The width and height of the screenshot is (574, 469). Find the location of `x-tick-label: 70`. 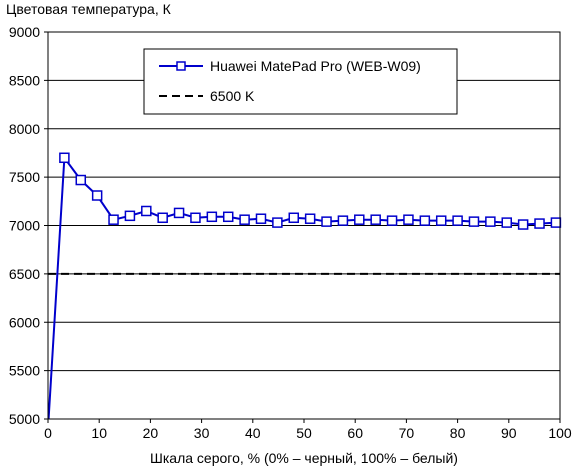

x-tick-label: 70 is located at coordinates (407, 433).